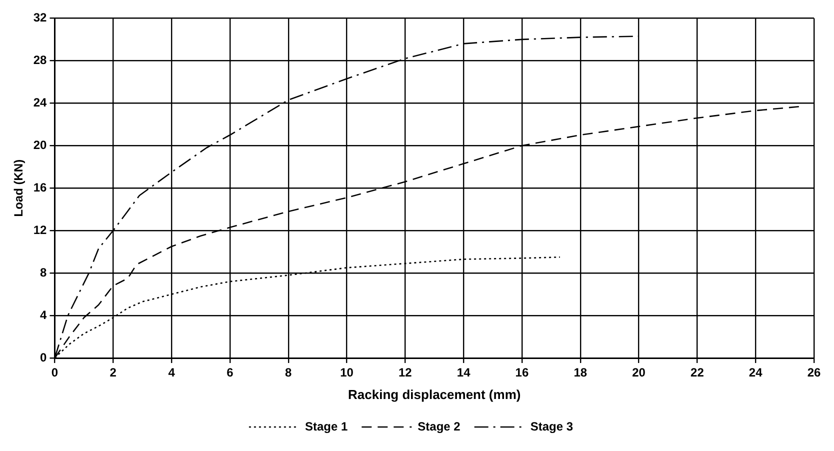 This screenshot has width=834, height=451. What do you see at coordinates (113, 373) in the screenshot?
I see `x-tick-label: 2` at bounding box center [113, 373].